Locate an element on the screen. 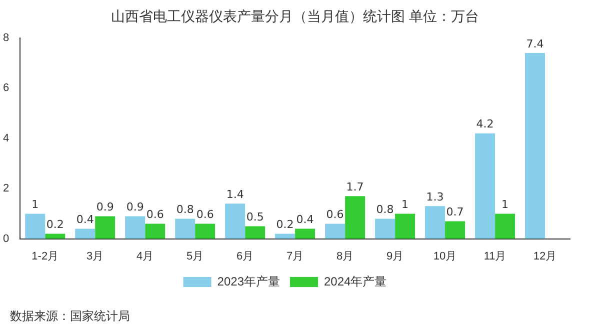 Image resolution: width=590 pixels, height=330 pixels. data-label: 1.4 is located at coordinates (235, 195).